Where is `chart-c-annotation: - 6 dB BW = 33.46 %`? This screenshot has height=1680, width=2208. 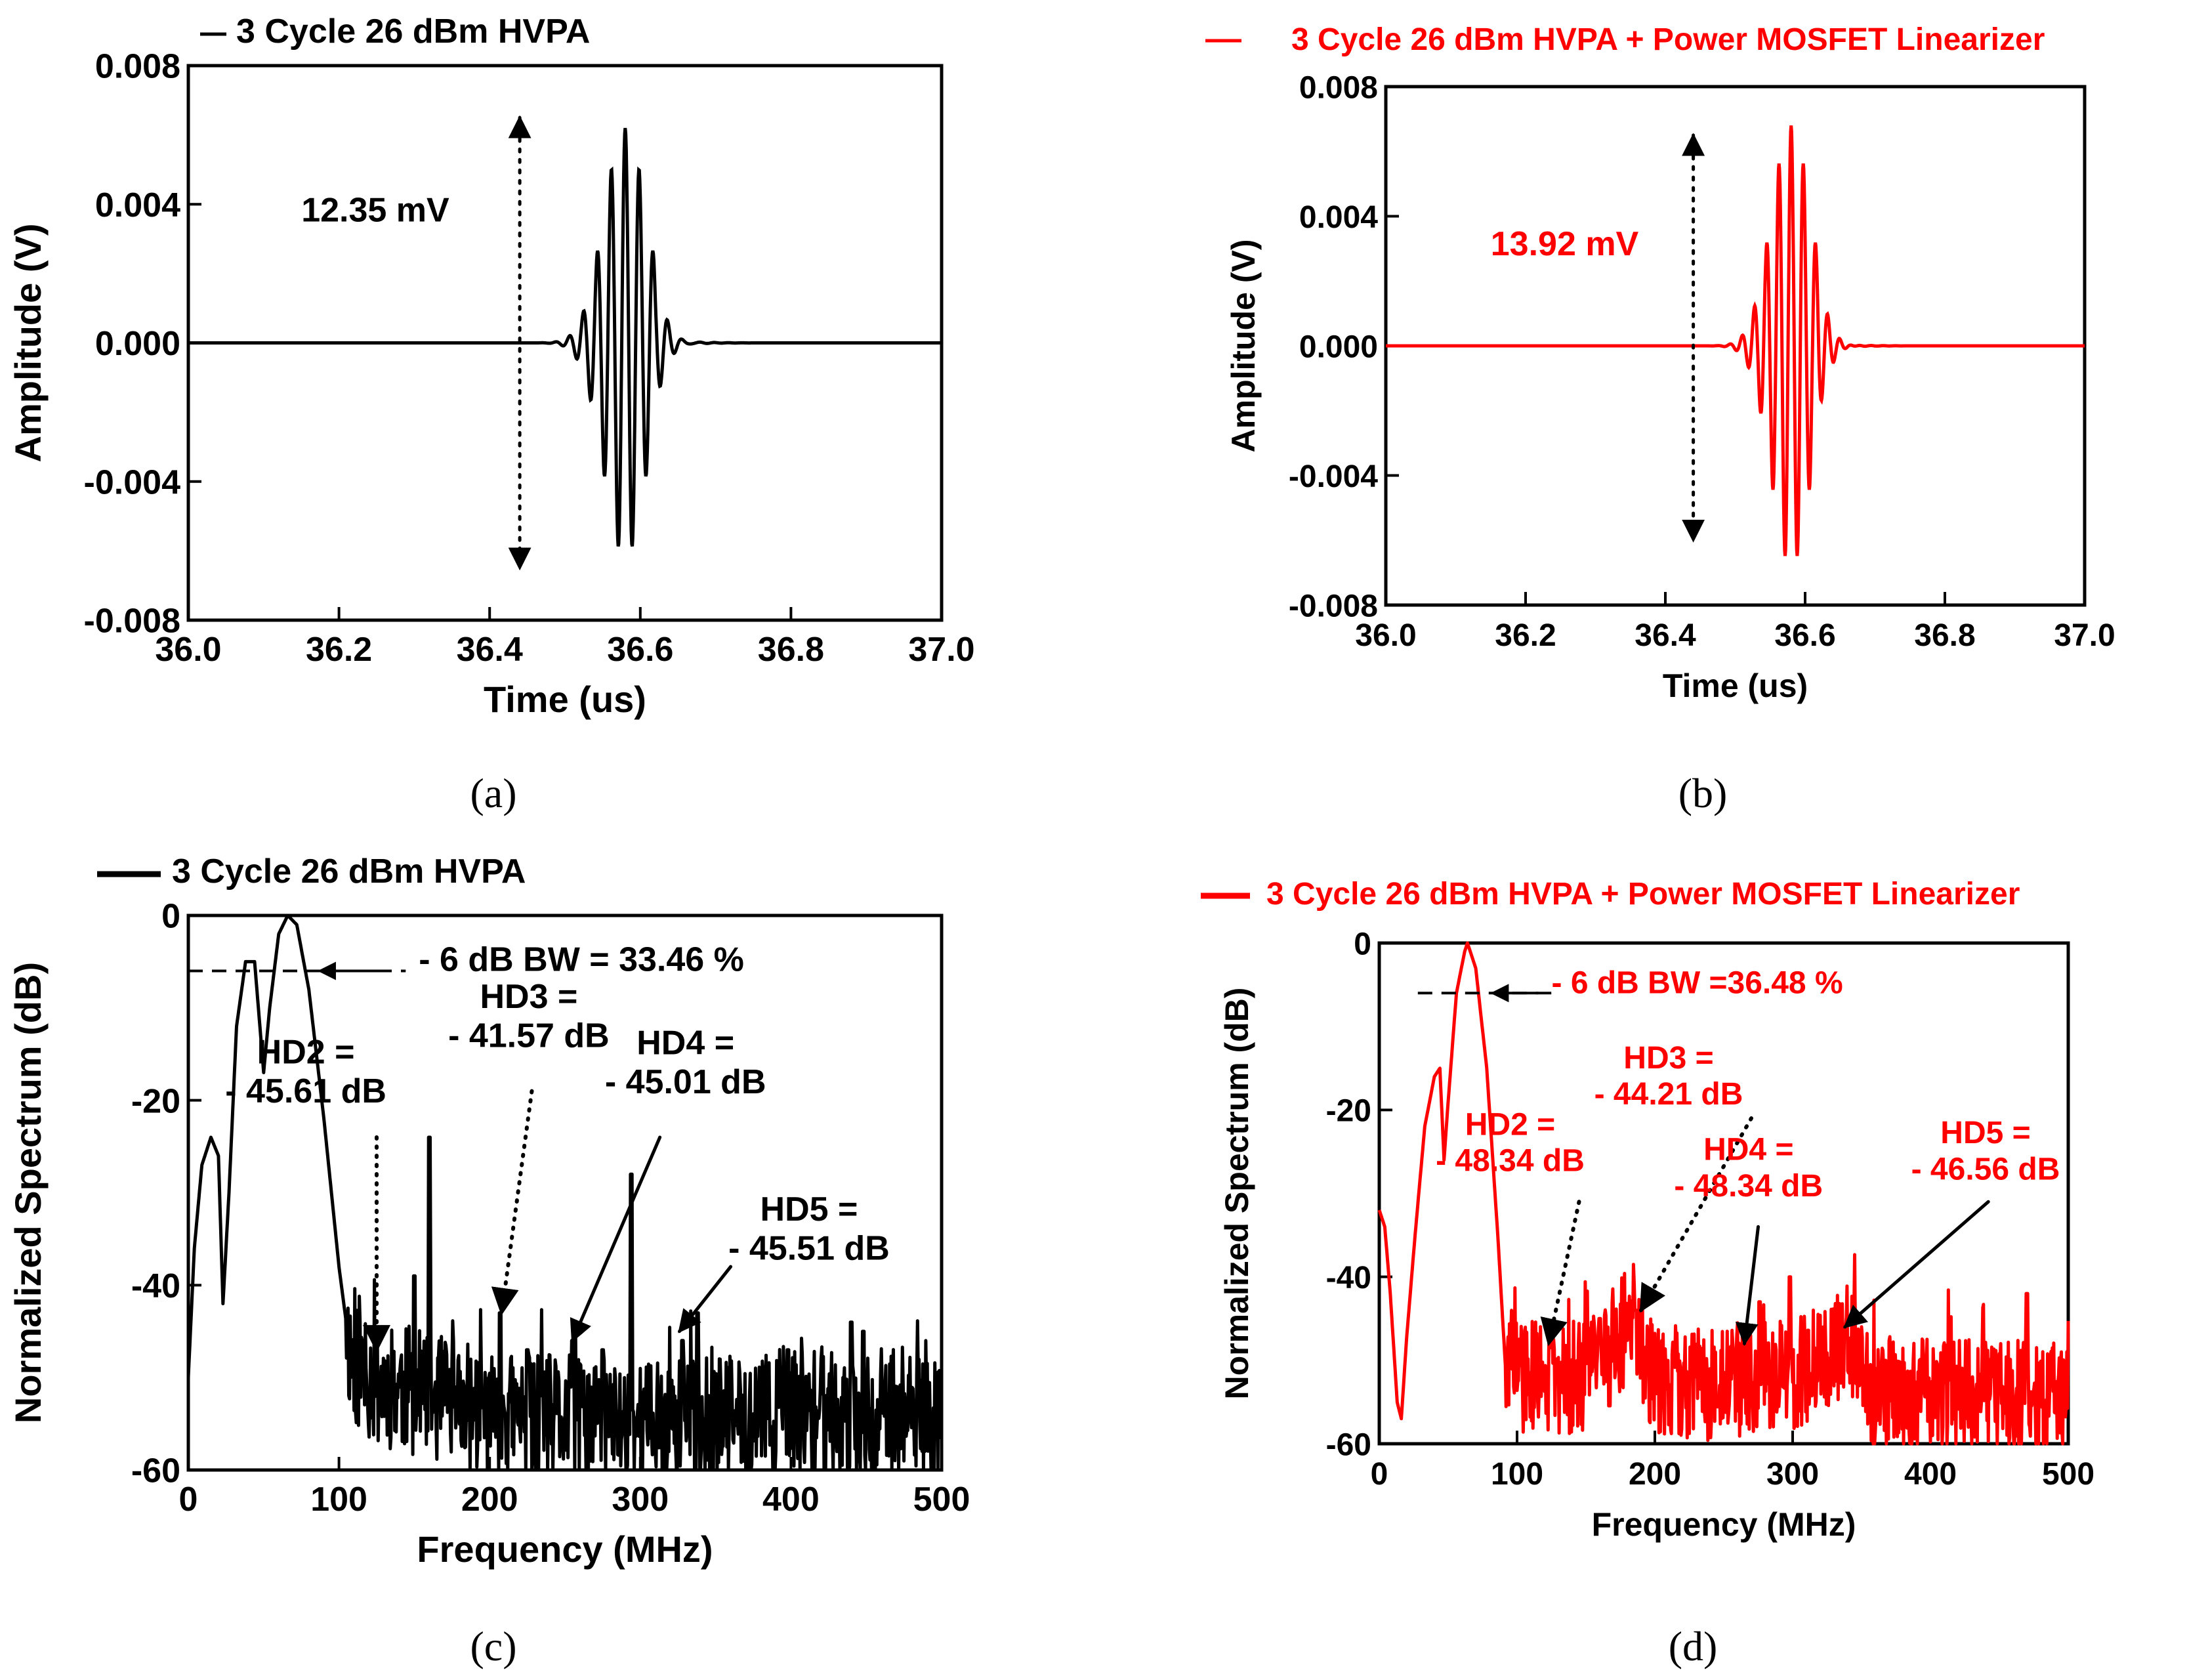
chart-c-annotation: - 6 dB BW = 33.46 % is located at coordinates (581, 960).